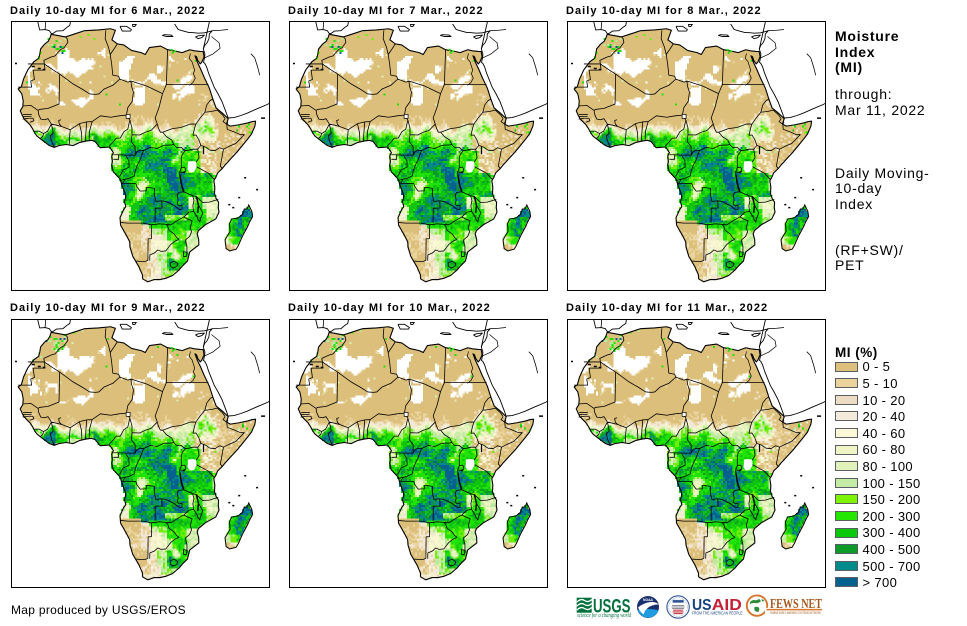 The width and height of the screenshot is (967, 626). Describe the element at coordinates (604, 615) in the screenshot. I see `svg-text: science for a changing world` at that location.